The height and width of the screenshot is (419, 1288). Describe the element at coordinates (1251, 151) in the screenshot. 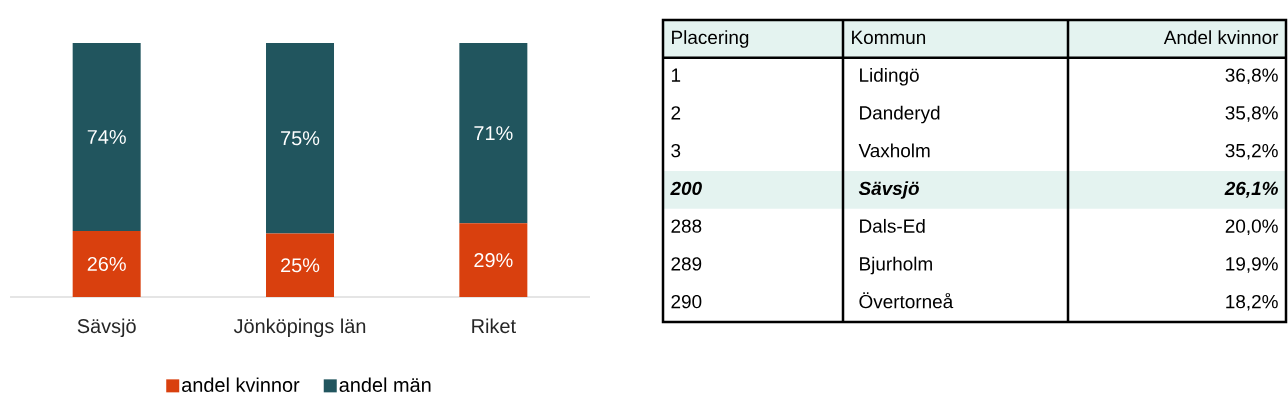

I see `text: 35,2%` at that location.